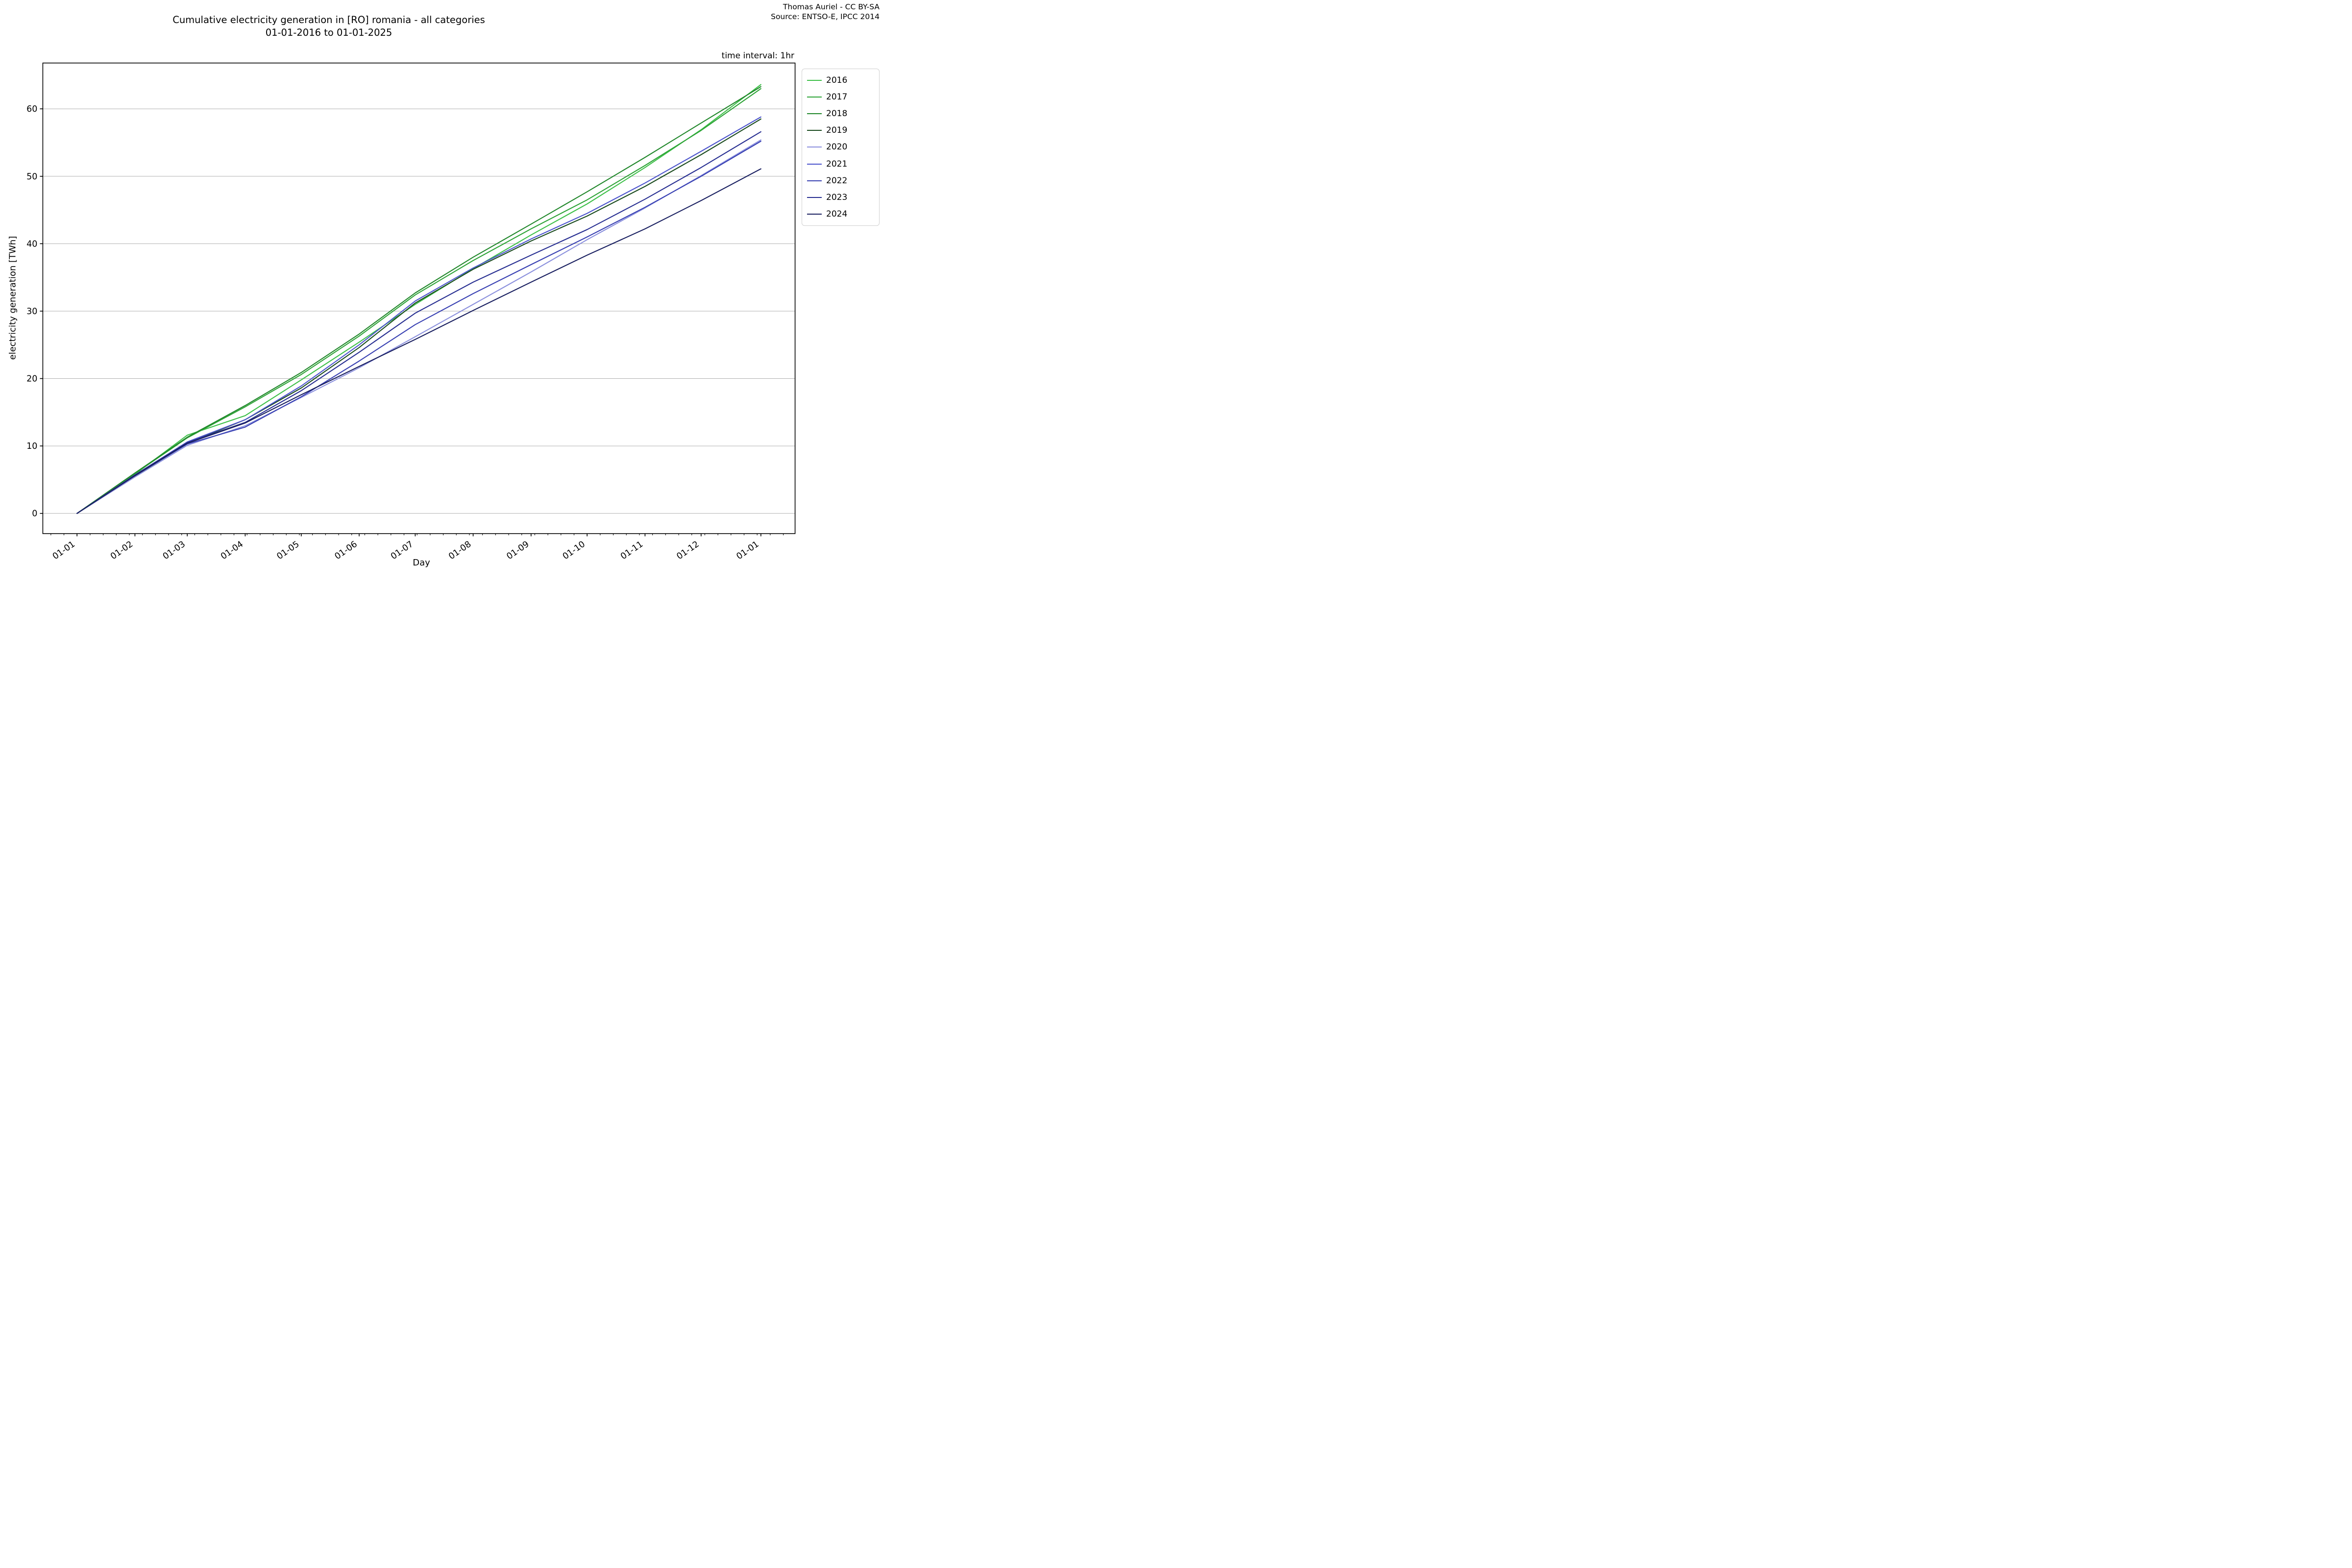  I want to click on series-line-2019, so click(418, 316).